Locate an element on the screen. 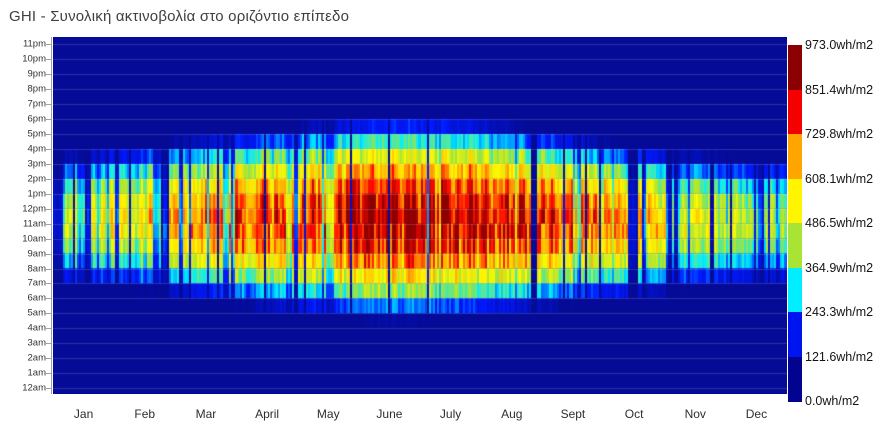  y-axis-label: 11pm is located at coordinates (34, 44).